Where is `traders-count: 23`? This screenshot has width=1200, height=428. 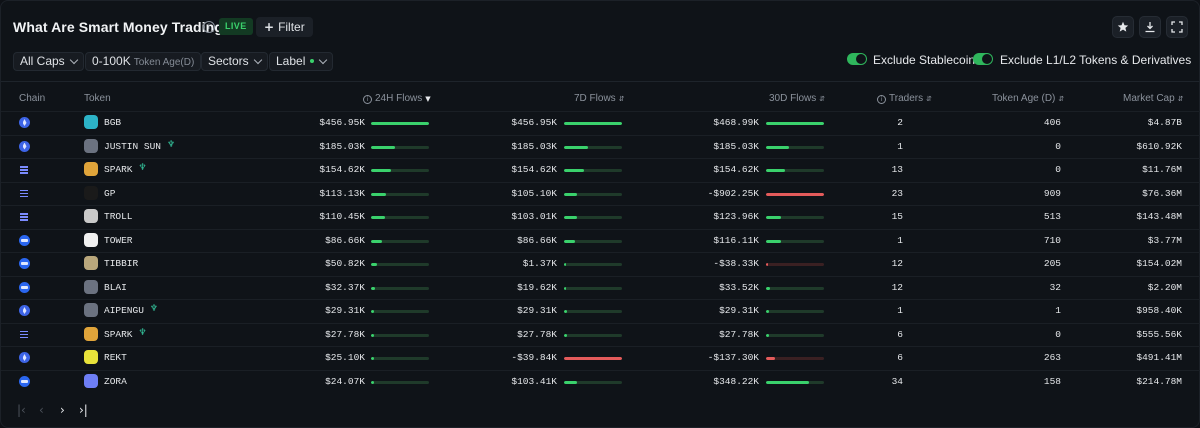
traders-count: 23 is located at coordinates (897, 193).